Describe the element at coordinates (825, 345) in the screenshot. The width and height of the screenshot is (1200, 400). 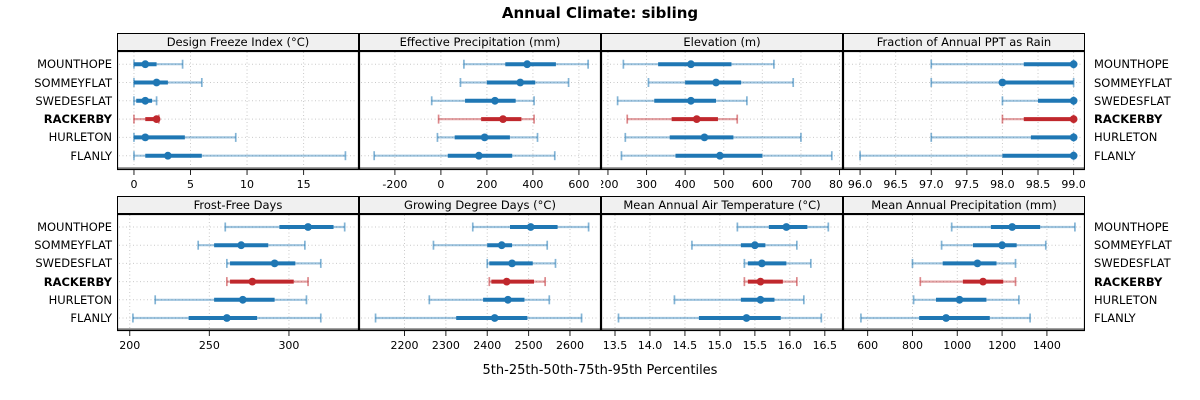
I see `svg-text: 16.5` at that location.